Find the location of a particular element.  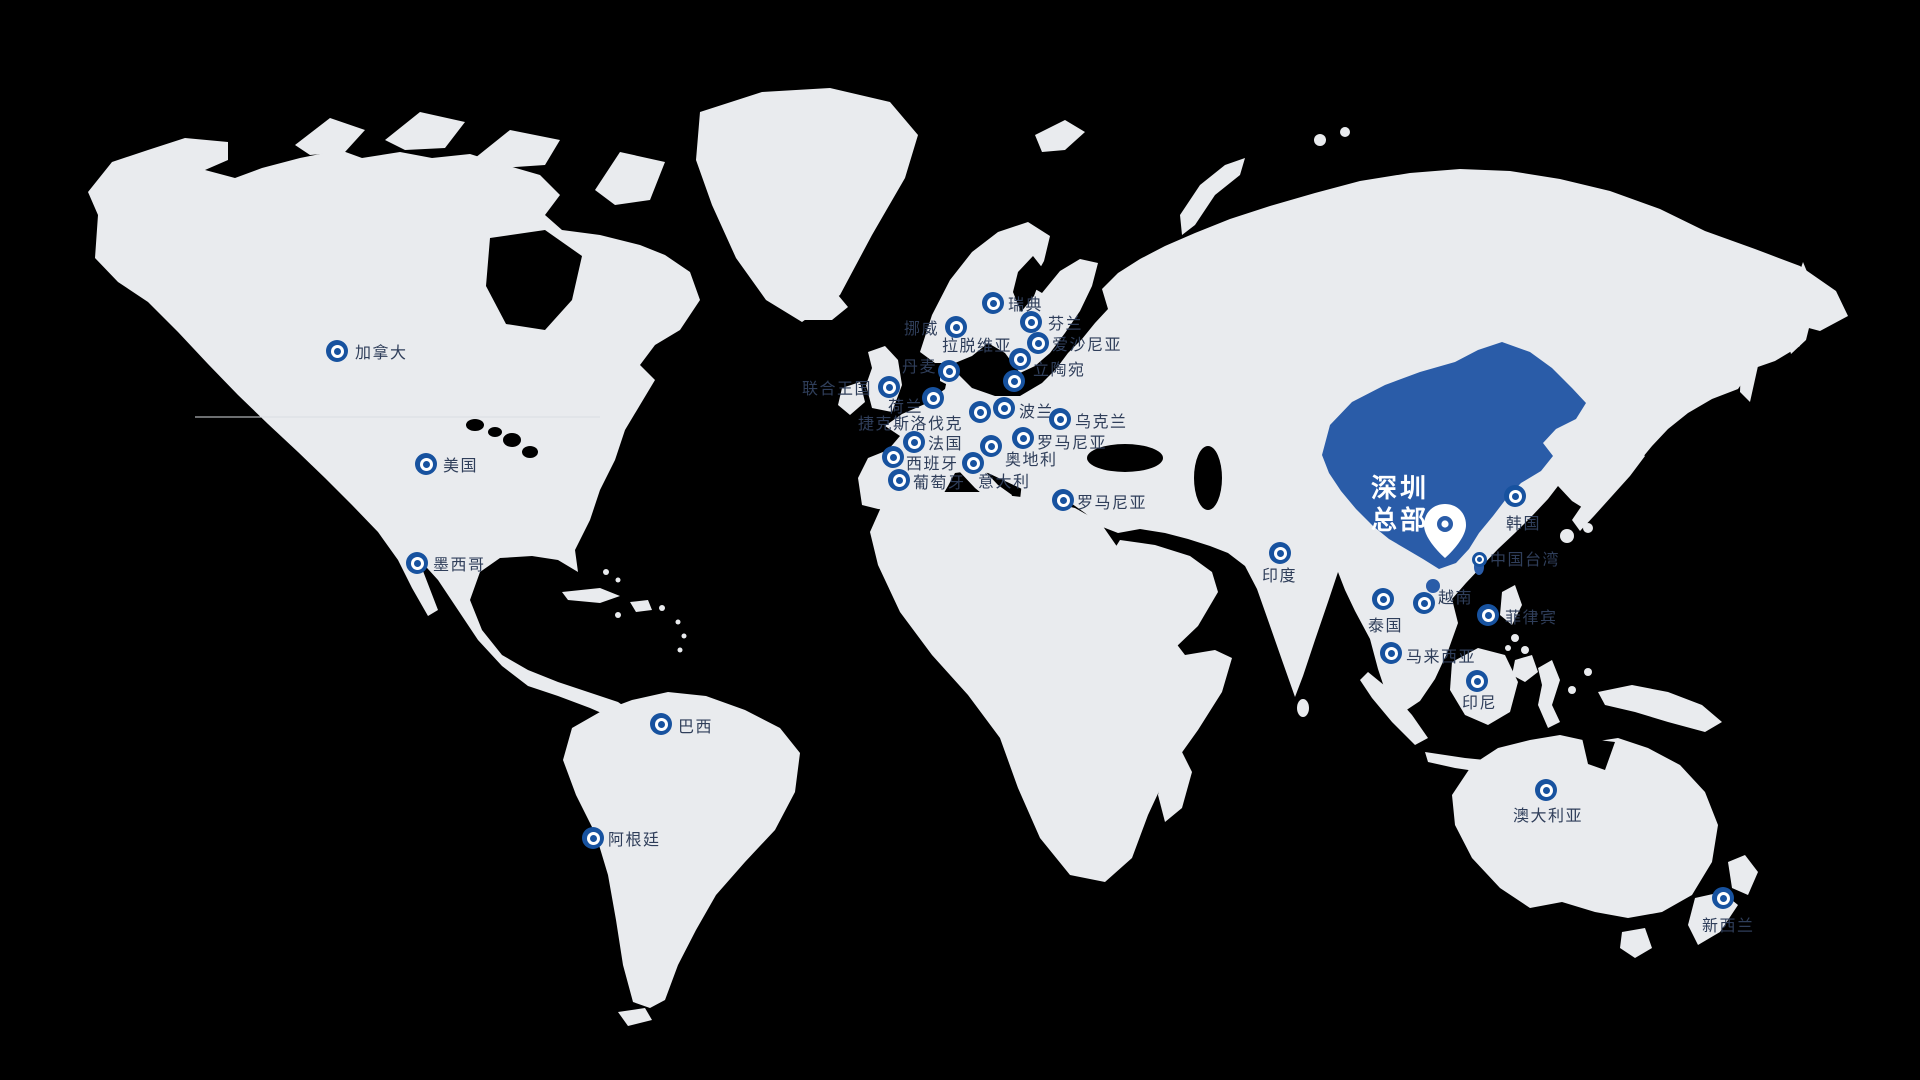

location-label-malaysia: 马来西亚 is located at coordinates (1441, 656).